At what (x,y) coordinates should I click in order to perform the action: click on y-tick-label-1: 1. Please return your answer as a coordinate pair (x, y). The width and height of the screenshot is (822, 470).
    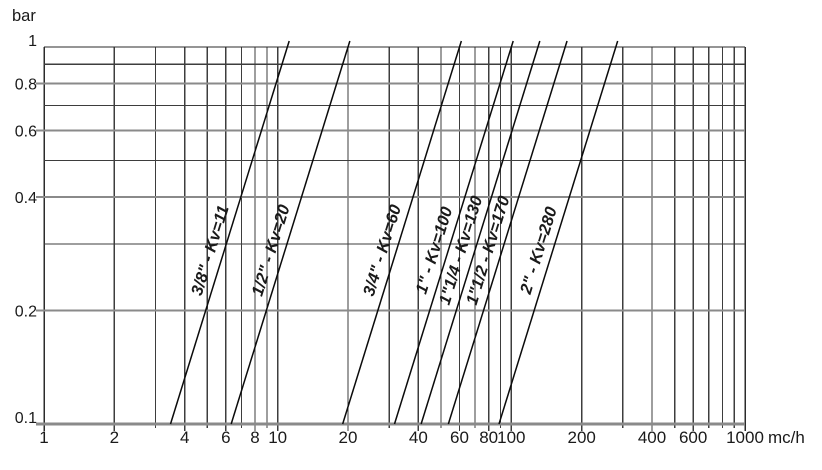
    Looking at the image, I should click on (32, 41).